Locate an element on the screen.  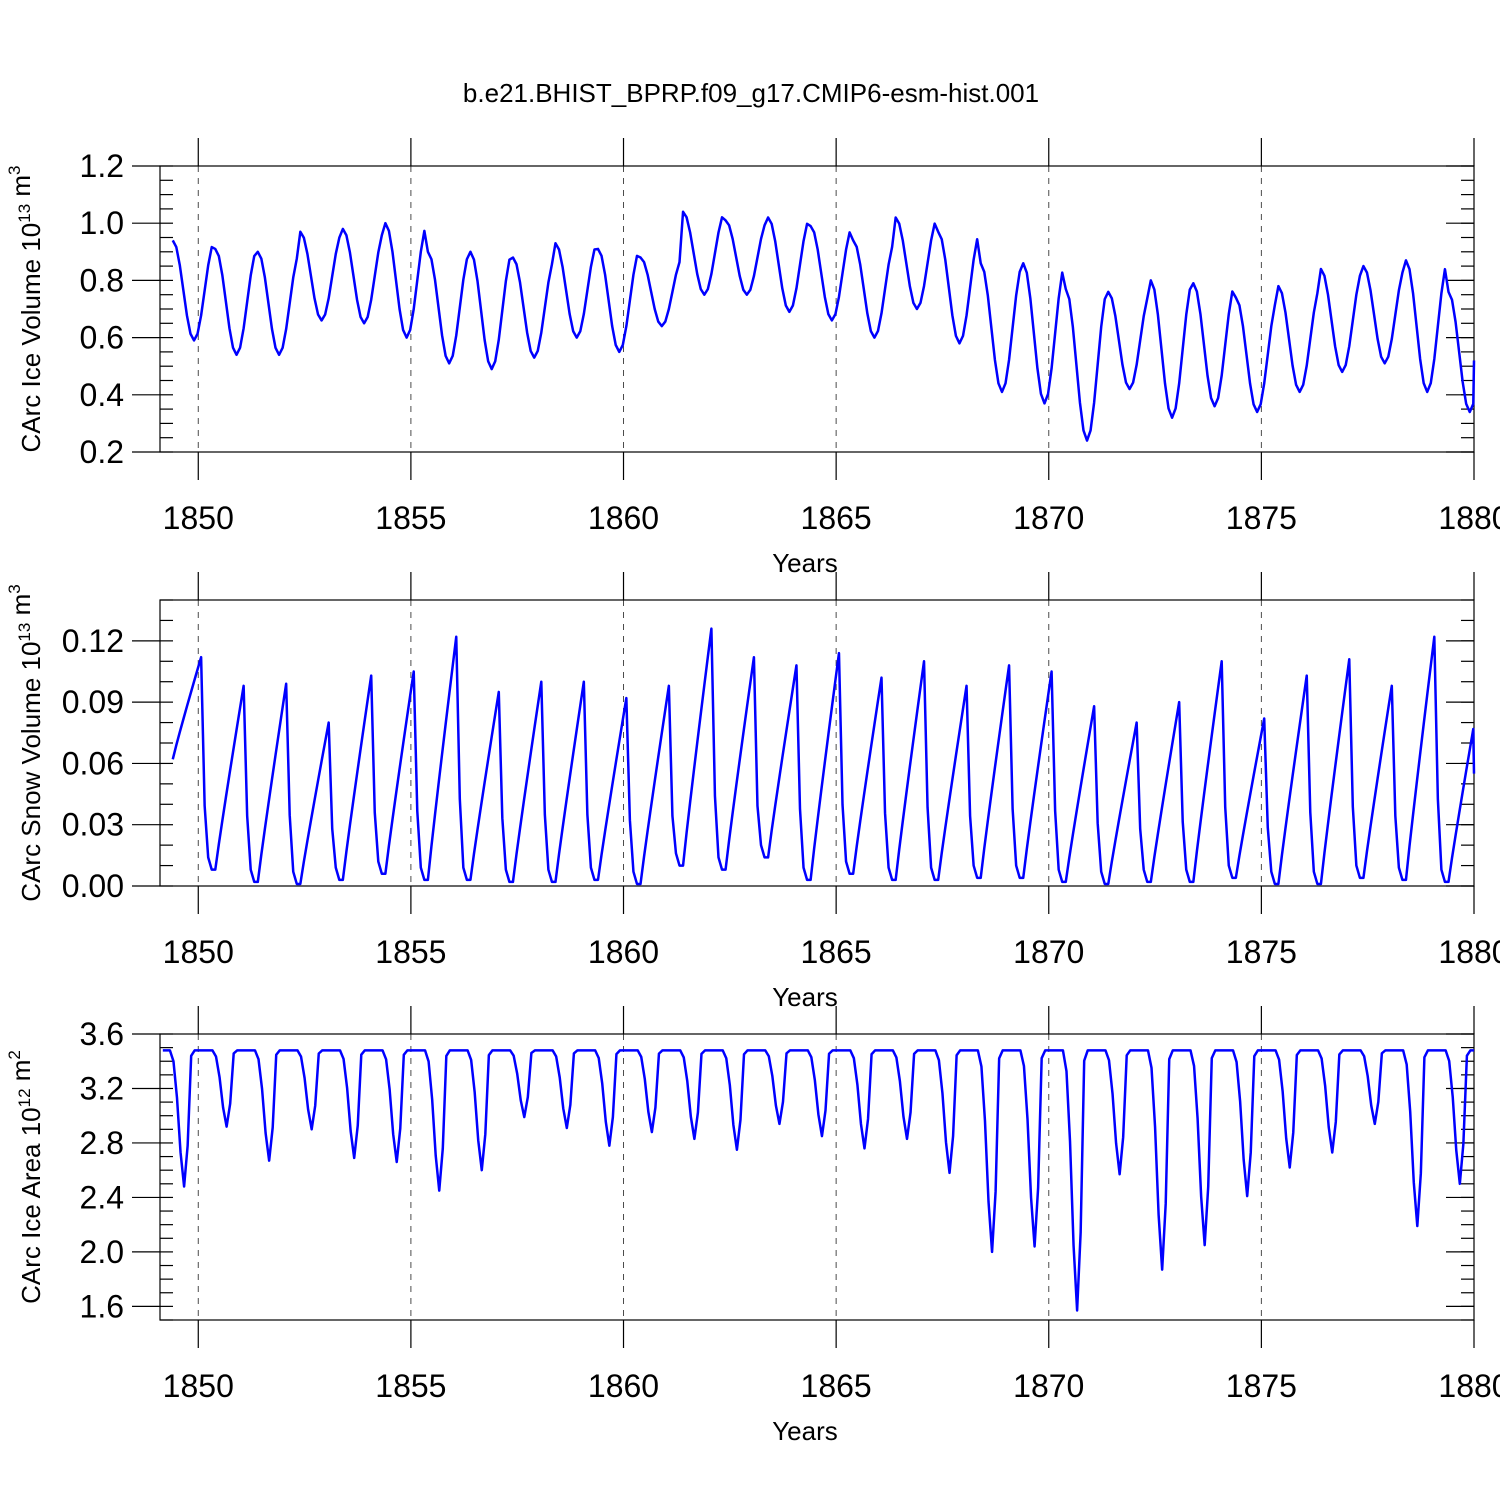
series-line-ice-volume is located at coordinates (823, 326).